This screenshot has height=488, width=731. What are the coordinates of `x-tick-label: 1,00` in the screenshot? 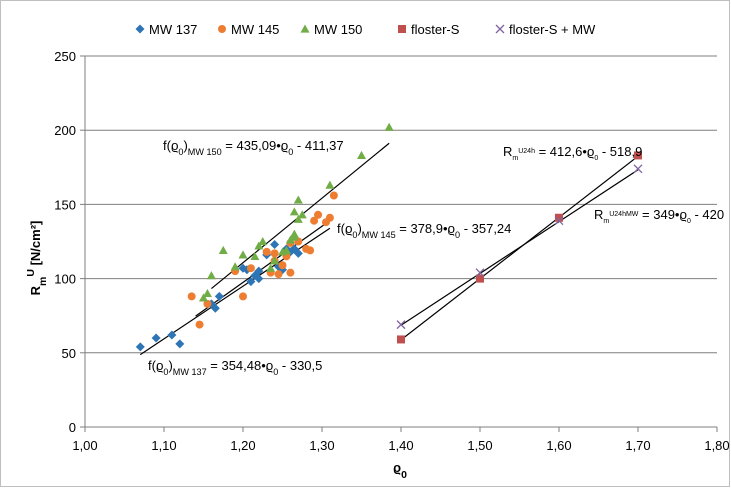 It's located at (84, 445).